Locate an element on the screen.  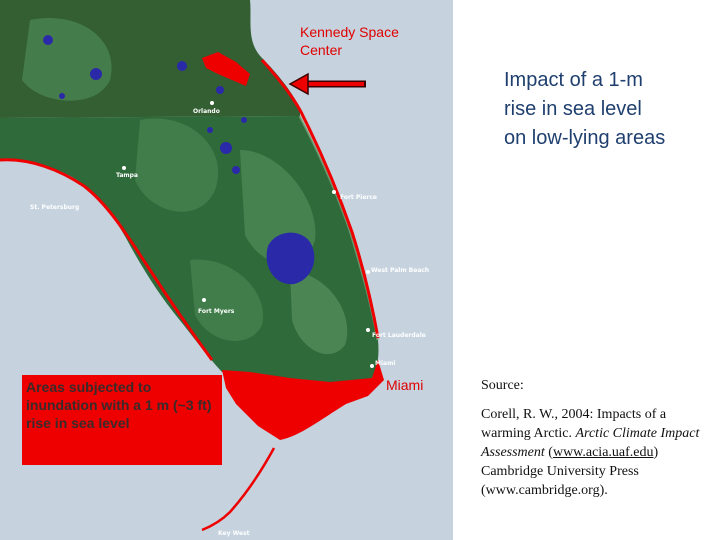
florida-keys is located at coordinates (238, 489).